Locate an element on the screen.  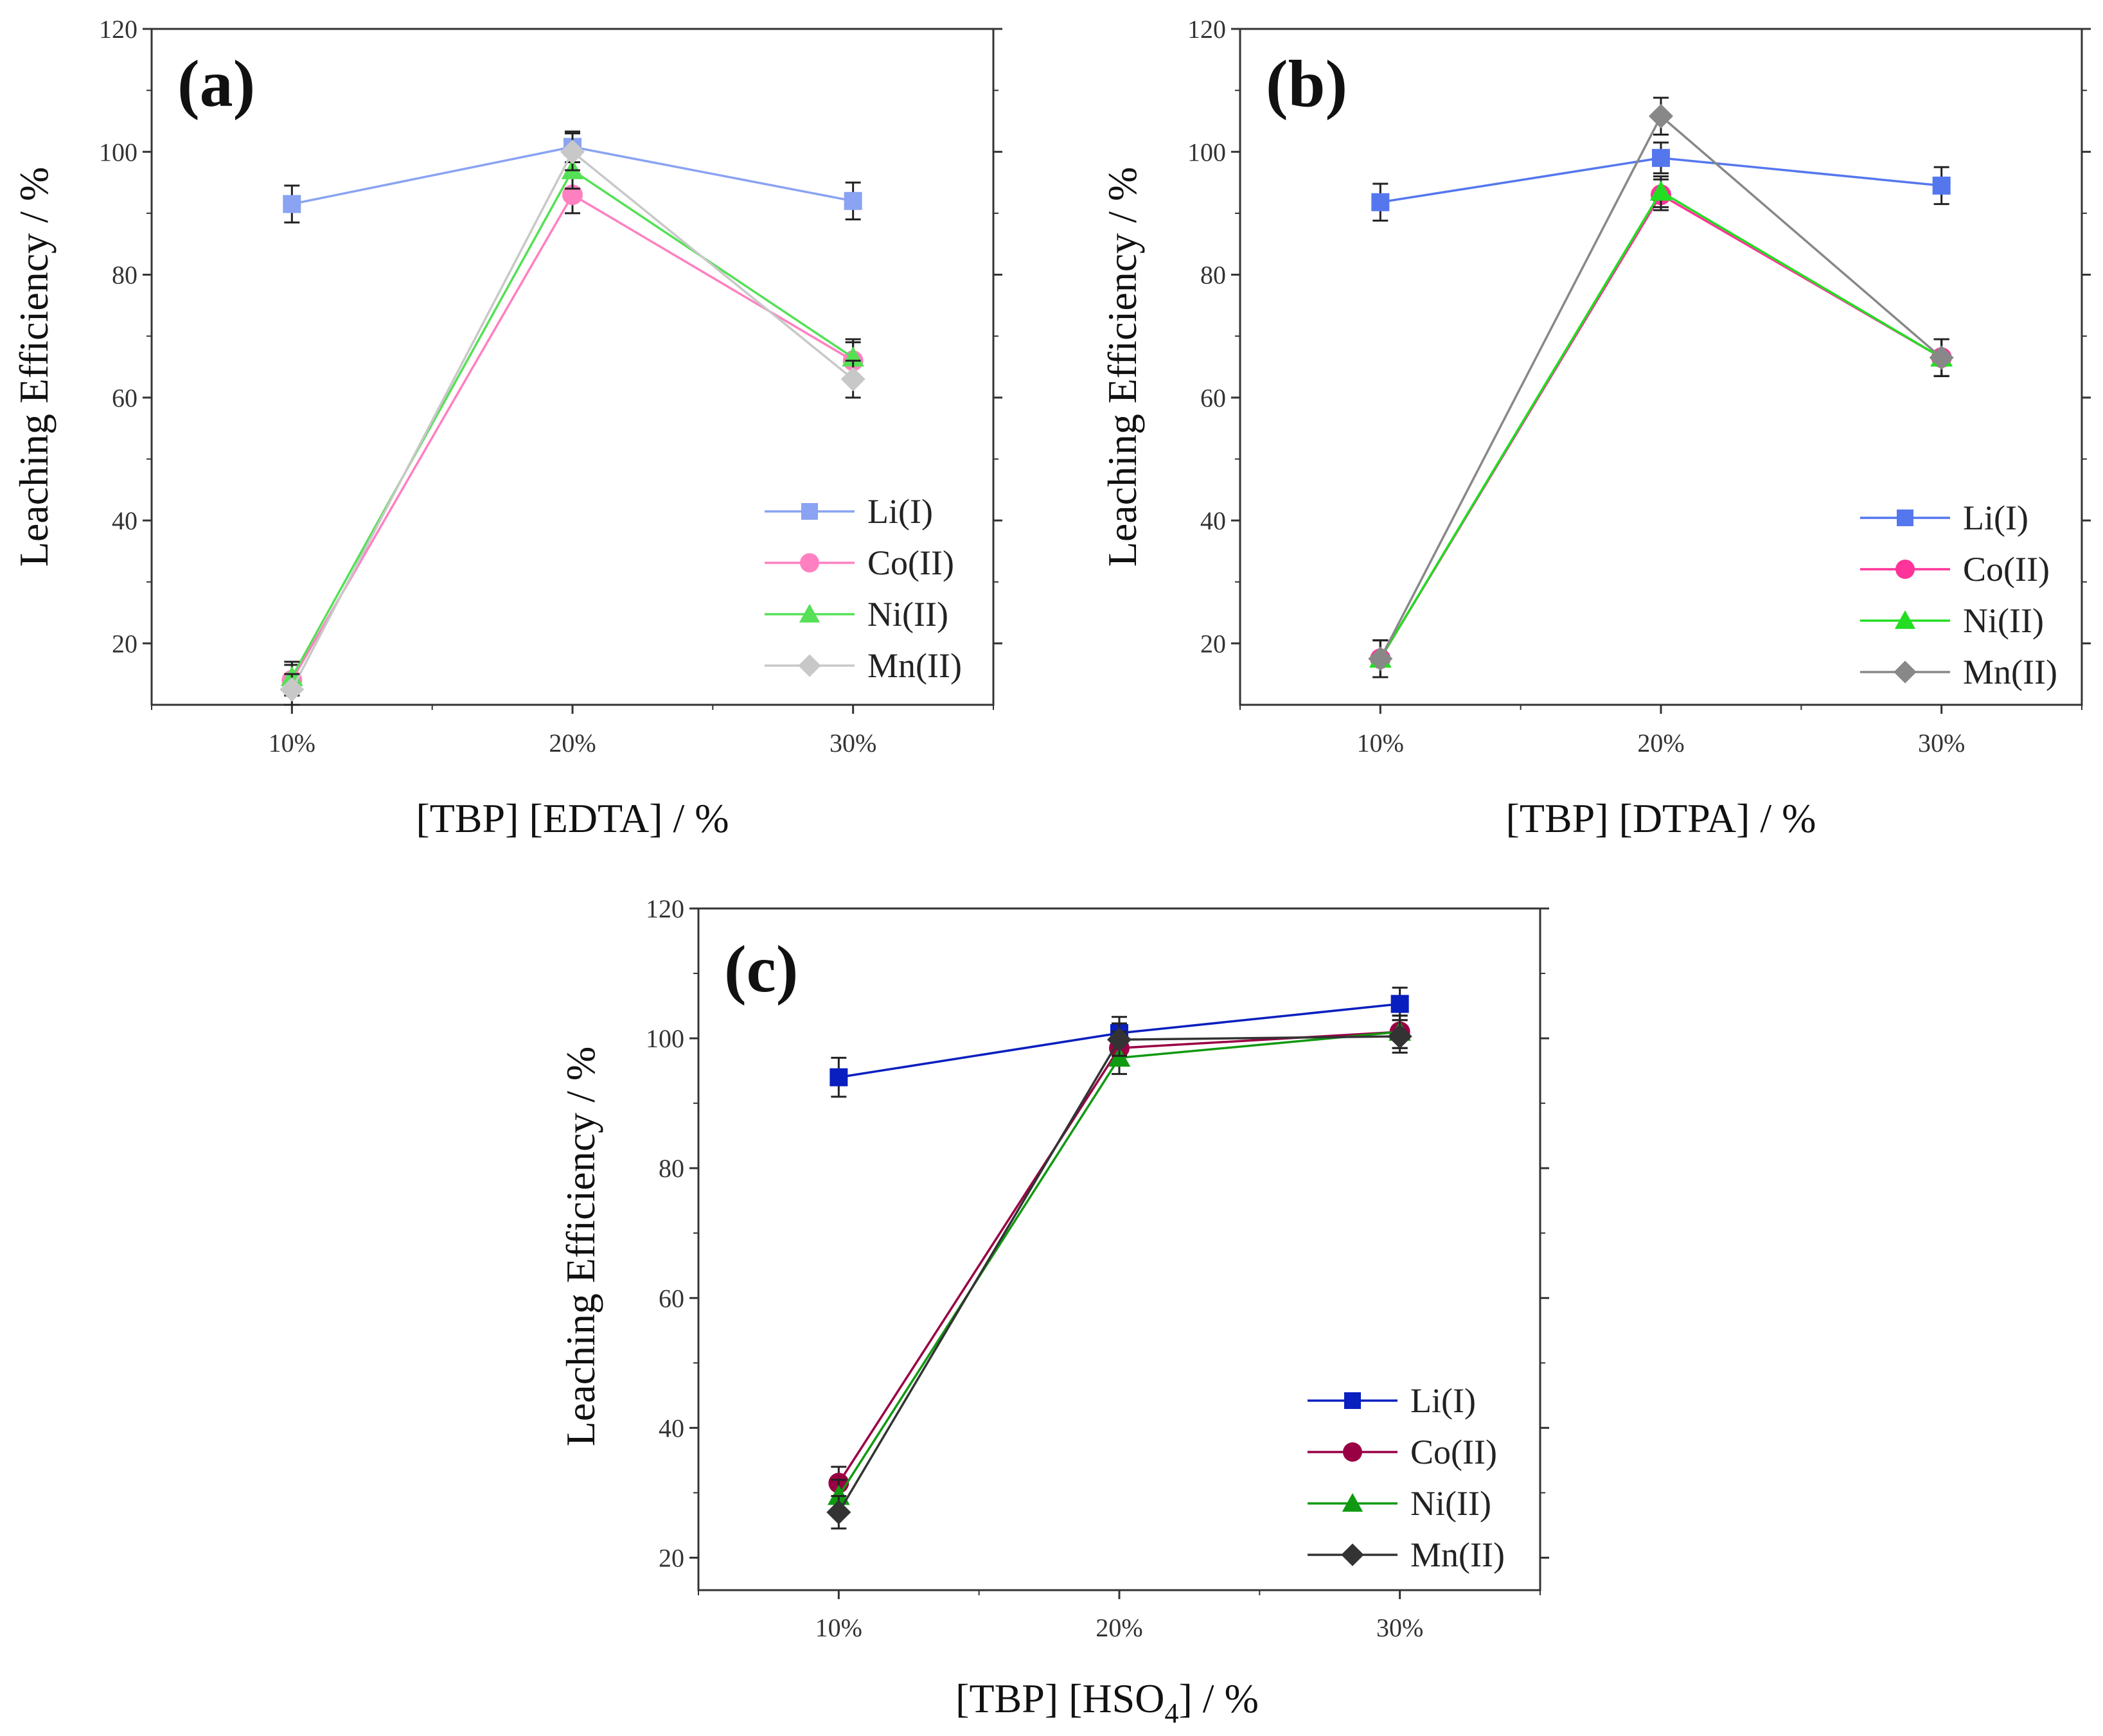
panel-label: (b) is located at coordinates (1306, 84).